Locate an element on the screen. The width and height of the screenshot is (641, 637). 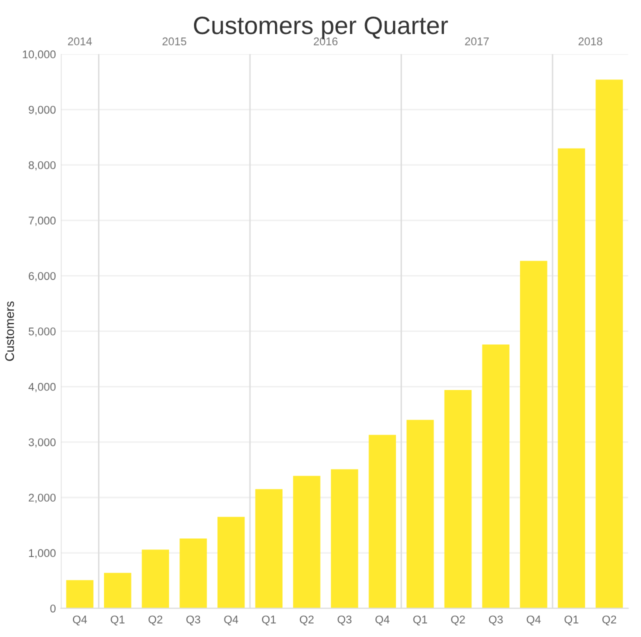
y-tick-label: 1,000 is located at coordinates (42, 553).